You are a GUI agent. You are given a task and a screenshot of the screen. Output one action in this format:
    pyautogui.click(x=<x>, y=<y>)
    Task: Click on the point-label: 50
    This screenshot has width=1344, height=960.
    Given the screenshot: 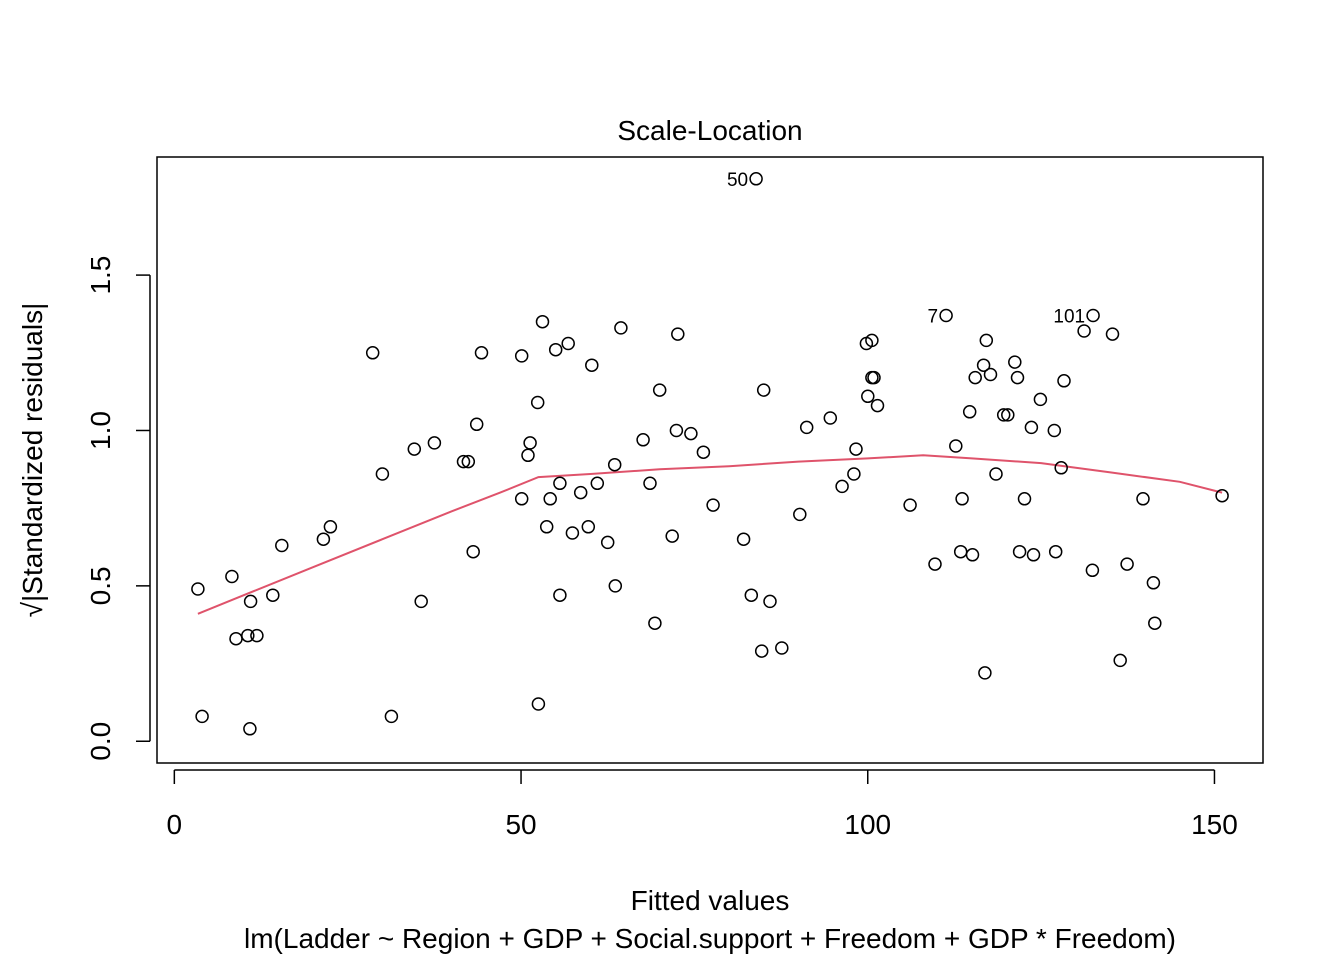 What is the action you would take?
    pyautogui.click(x=737, y=180)
    